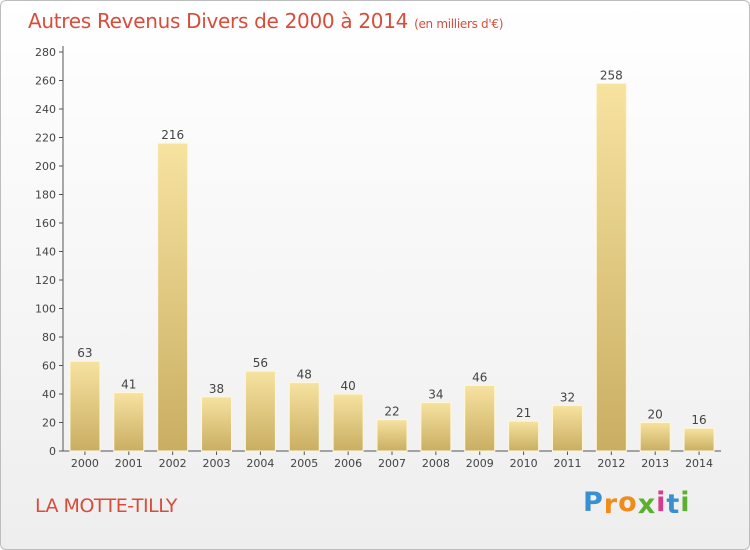 The width and height of the screenshot is (750, 550). Describe the element at coordinates (699, 463) in the screenshot. I see `x-tick-label: 2014` at that location.